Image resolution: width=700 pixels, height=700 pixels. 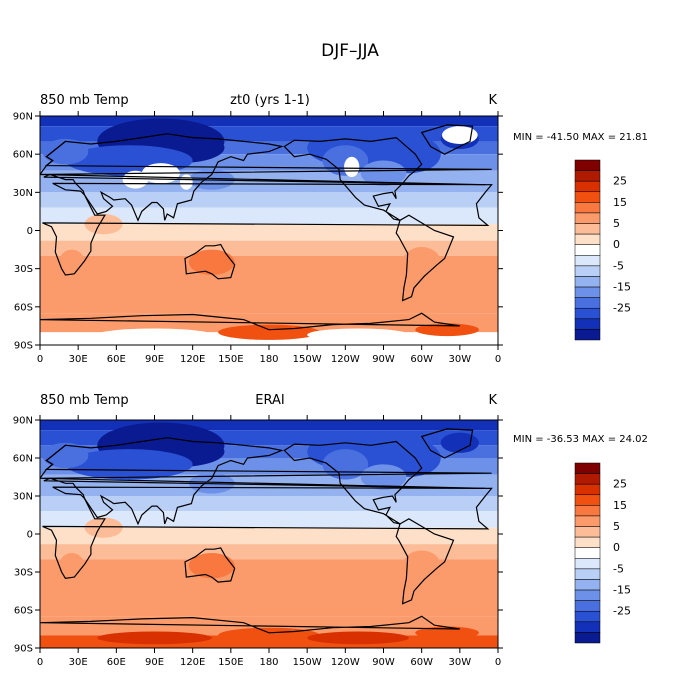 What do you see at coordinates (84, 400) in the screenshot?
I see `panel-2-left-title: 850 mb Temp` at bounding box center [84, 400].